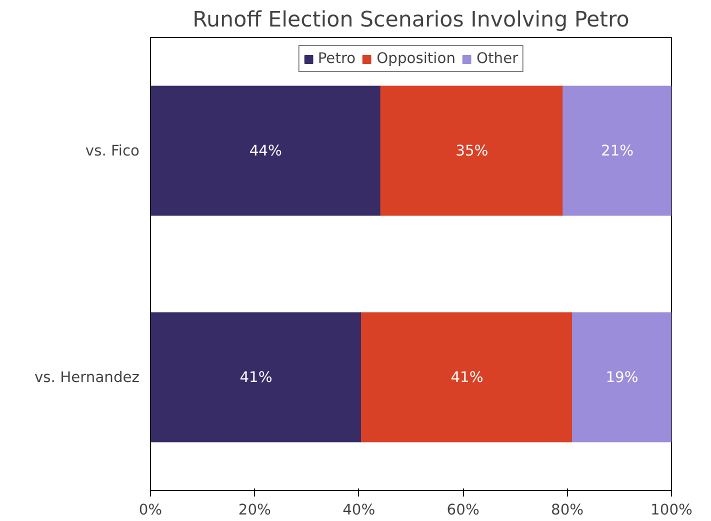 This screenshot has height=521, width=711. What do you see at coordinates (87, 377) in the screenshot?
I see `y-tick-label: vs. Hernandez` at bounding box center [87, 377].